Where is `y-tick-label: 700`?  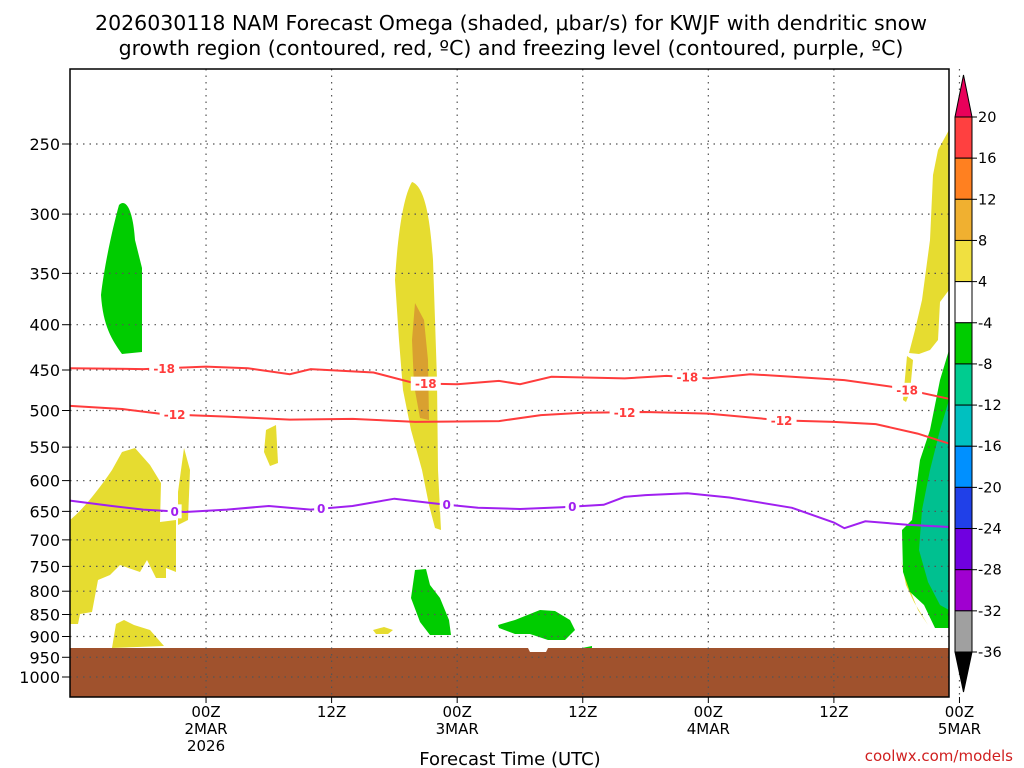 y-tick-label: 700 is located at coordinates (44, 540).